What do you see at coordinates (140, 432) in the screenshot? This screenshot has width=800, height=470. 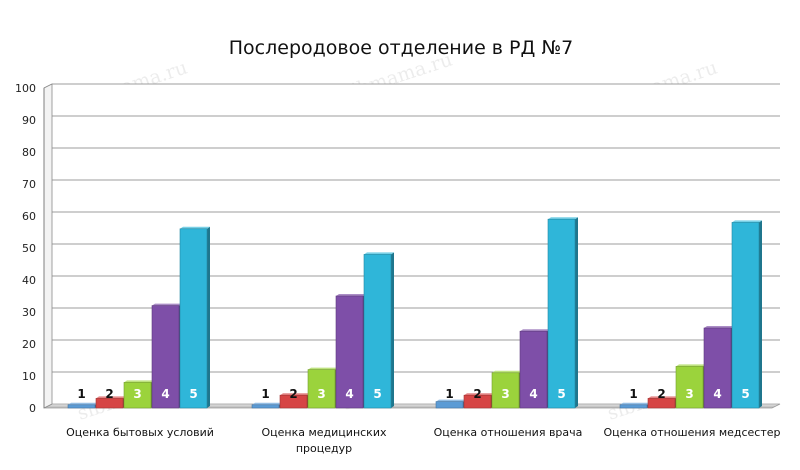 I see `category-label: Оценка бытовых условий` at bounding box center [140, 432].